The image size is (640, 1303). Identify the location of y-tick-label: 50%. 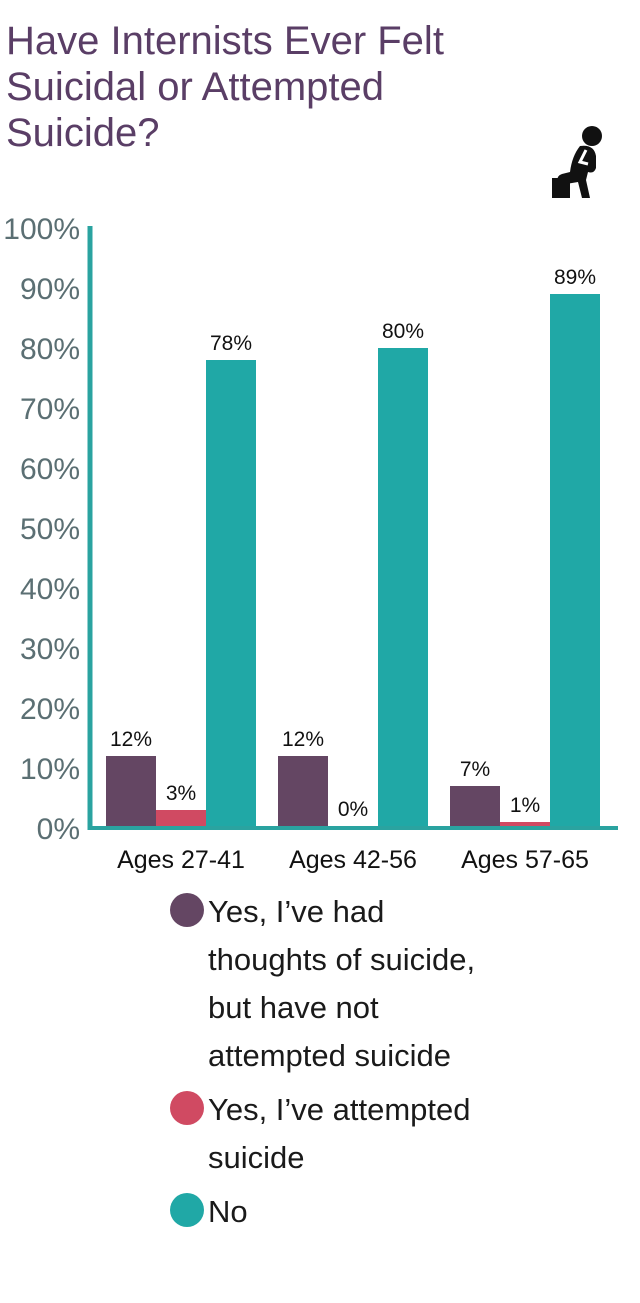
(50, 529).